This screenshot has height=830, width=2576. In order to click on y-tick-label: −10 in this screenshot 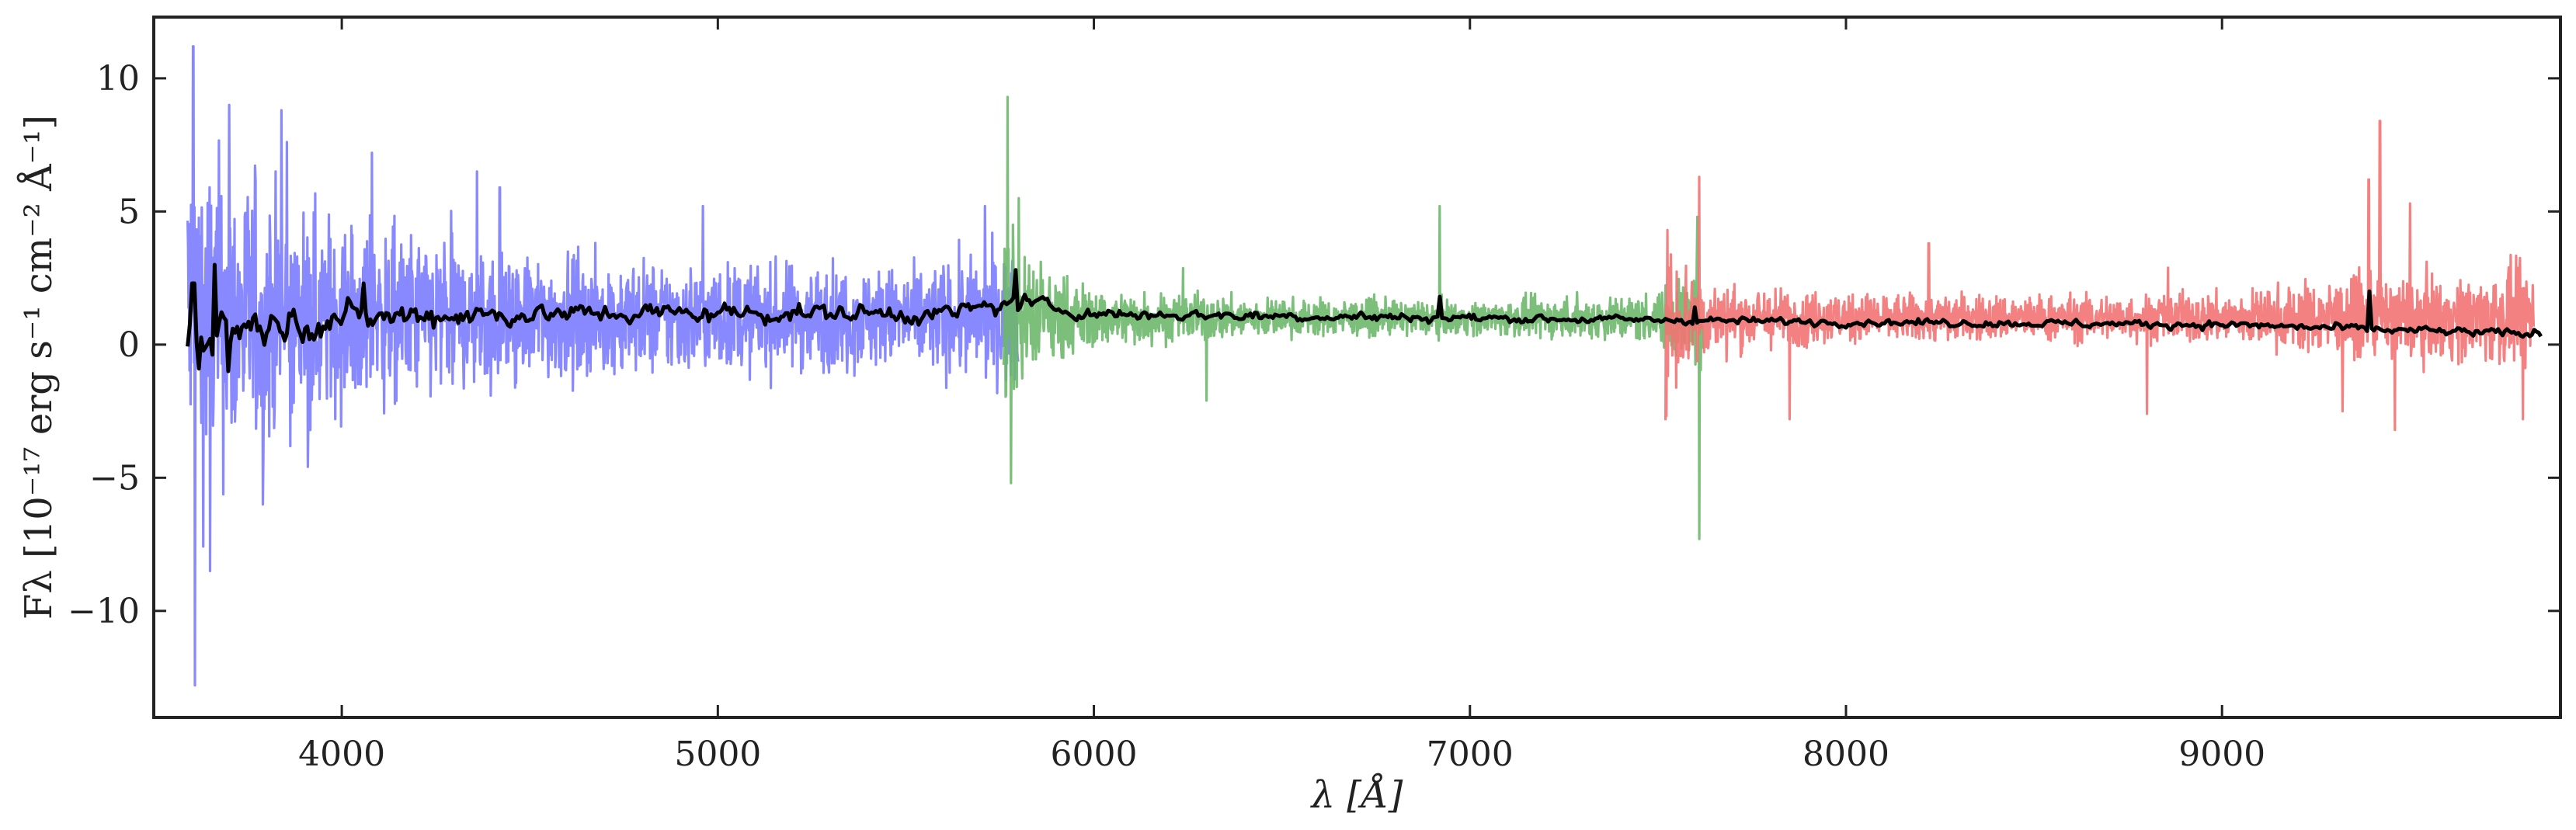, I will do `click(104, 611)`.